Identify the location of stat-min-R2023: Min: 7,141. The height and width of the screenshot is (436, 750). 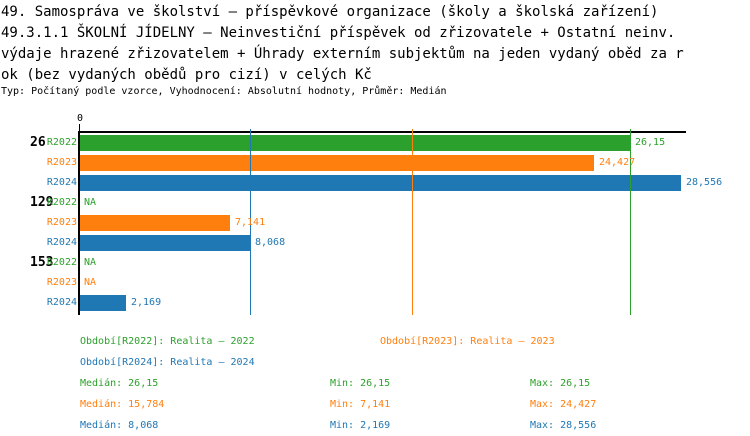
(360, 404).